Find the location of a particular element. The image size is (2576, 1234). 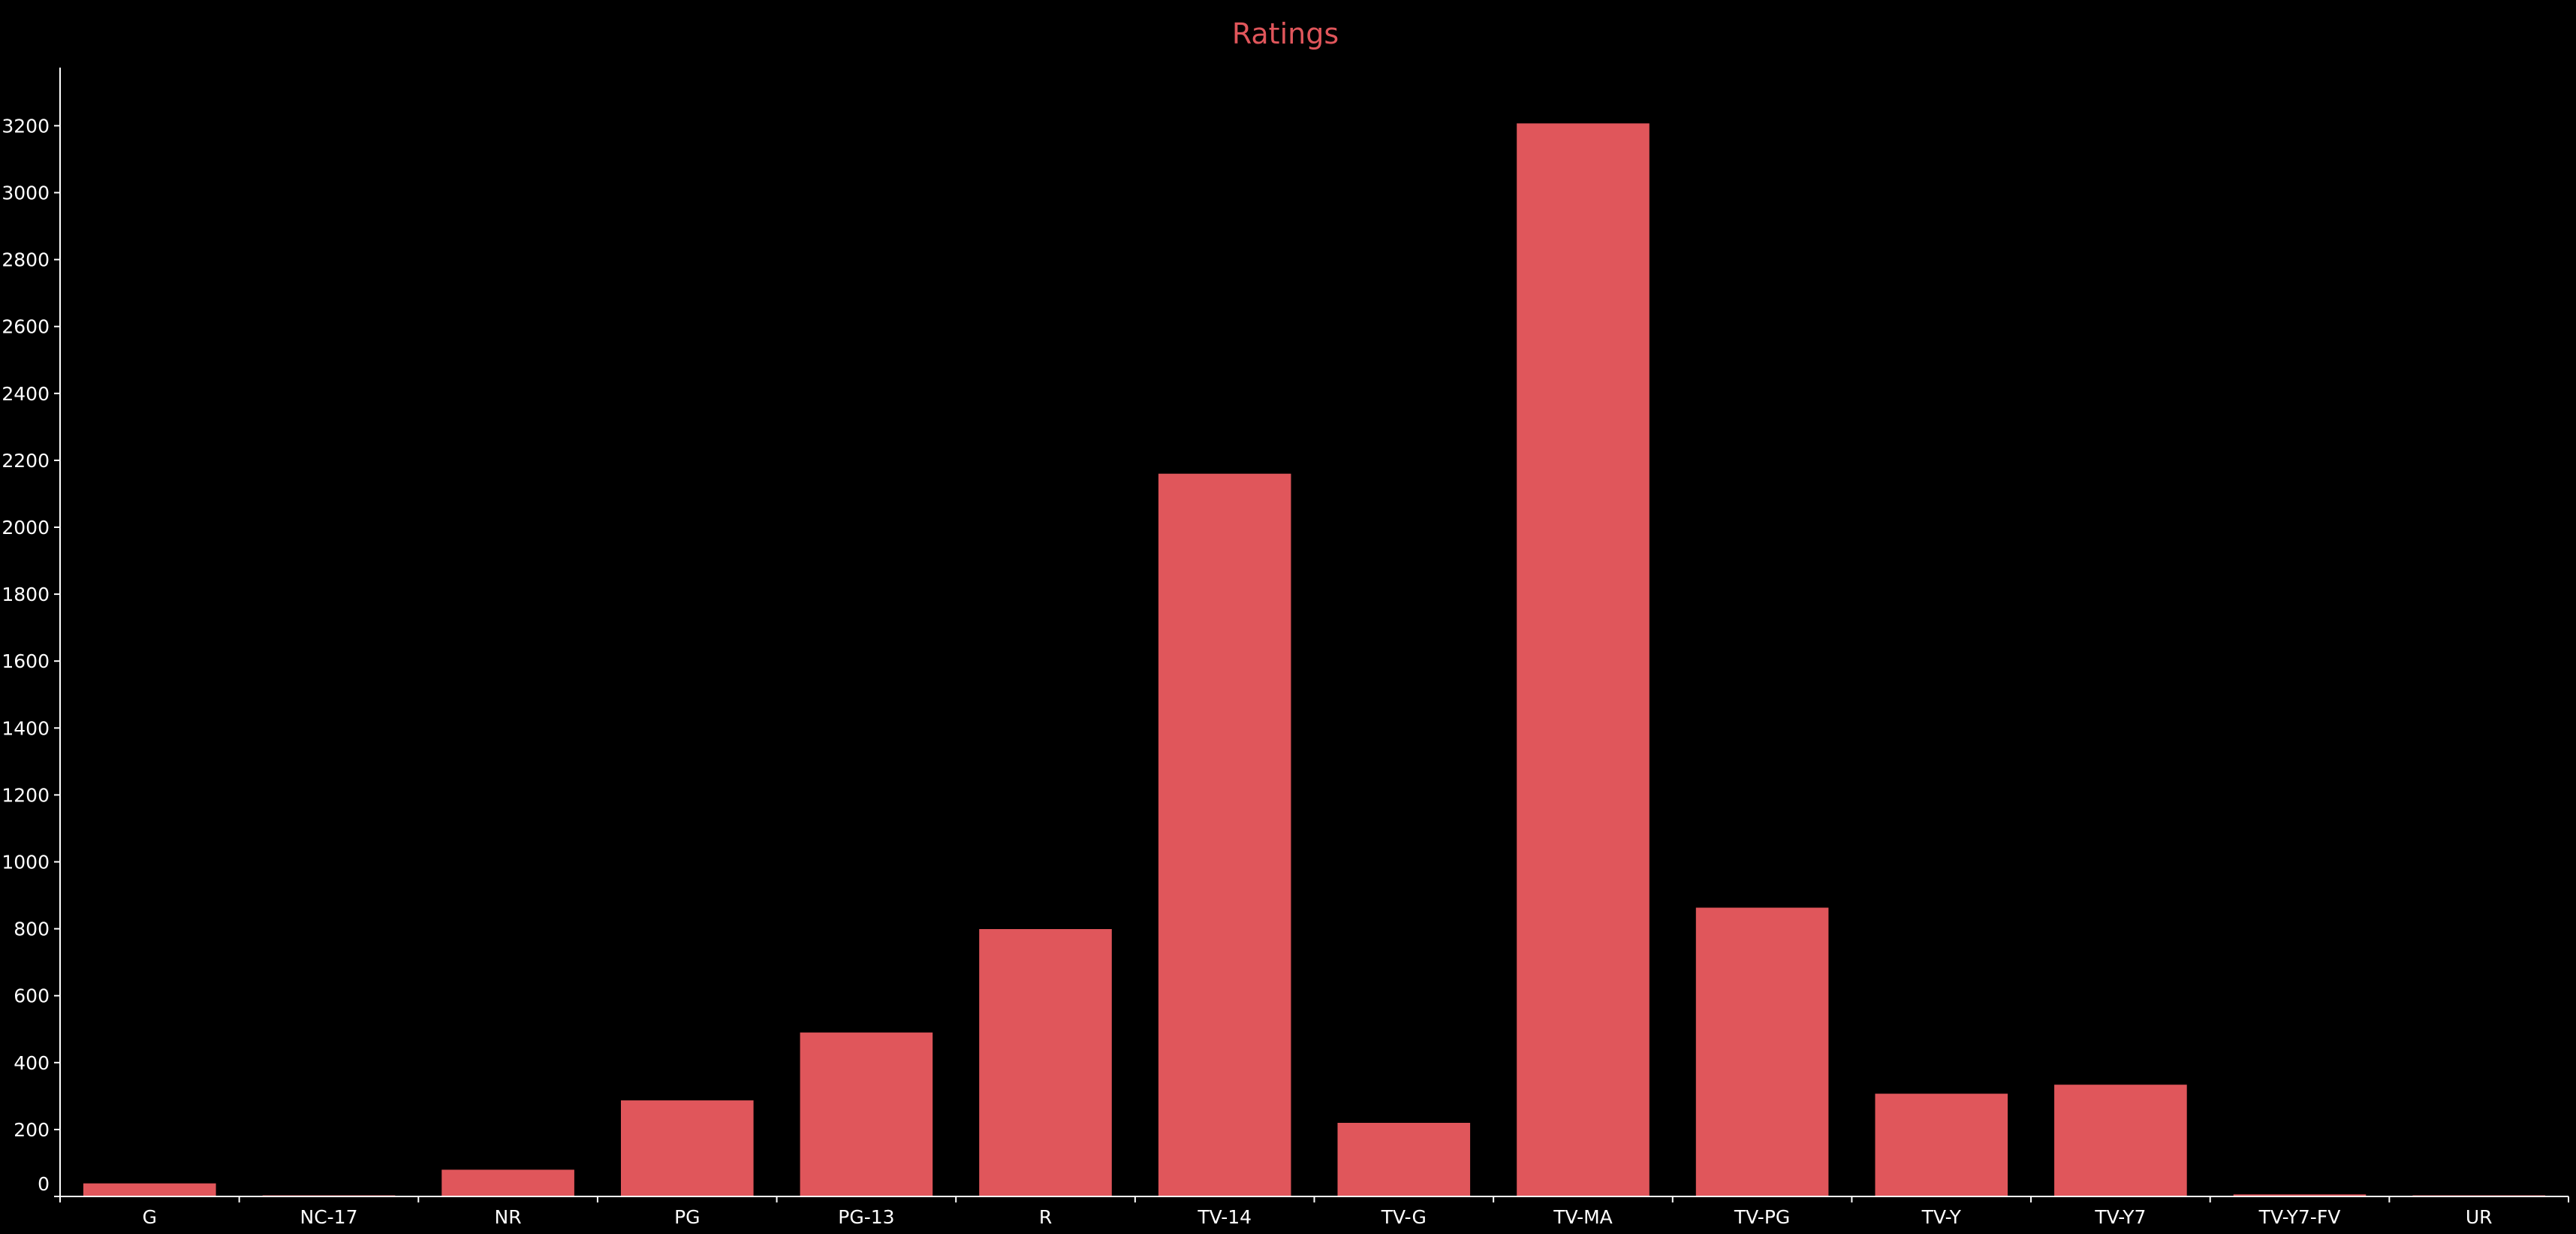

x-tick-label: TV-Y7-FV is located at coordinates (2299, 1217).